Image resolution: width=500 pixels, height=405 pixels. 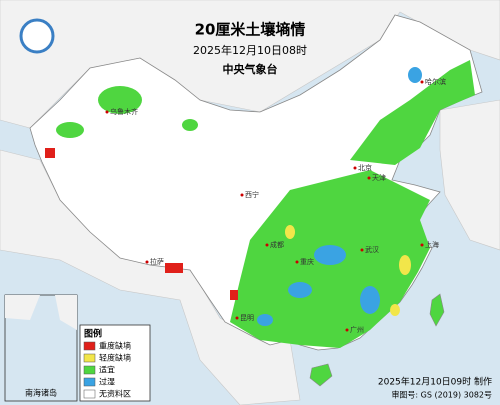 I want to click on city-label: 哈尔滨, so click(x=435, y=81).